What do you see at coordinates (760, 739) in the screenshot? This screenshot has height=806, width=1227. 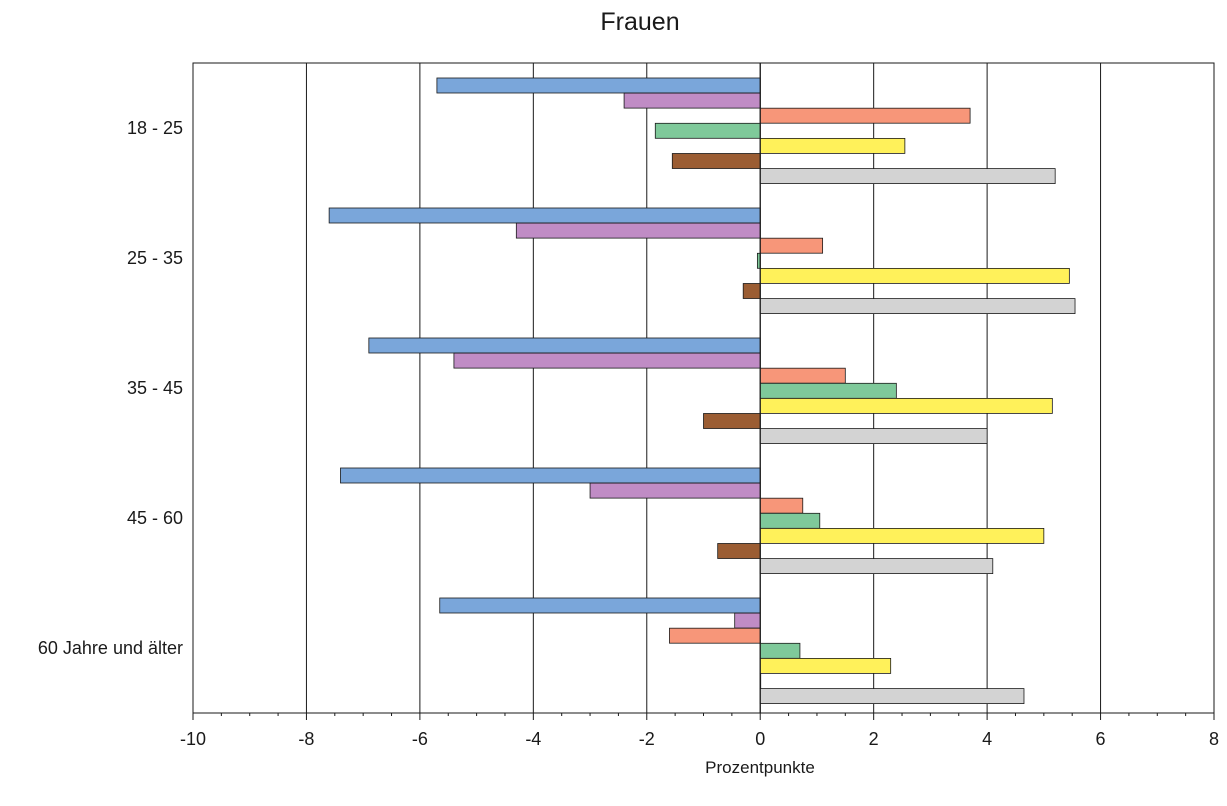 I see `x-tick-label: 0` at bounding box center [760, 739].